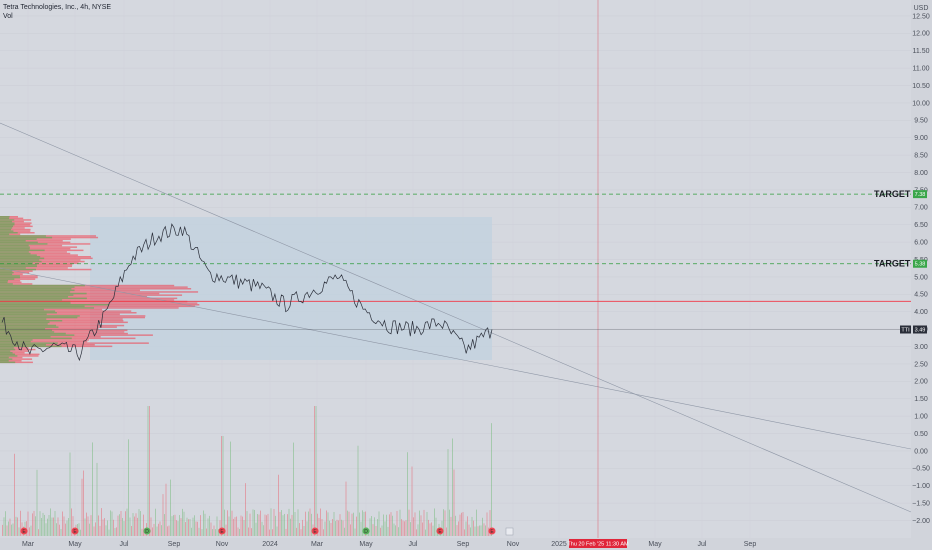 The height and width of the screenshot is (550, 932). Describe the element at coordinates (921, 225) in the screenshot. I see `price-tick-label: 6.50` at that location.